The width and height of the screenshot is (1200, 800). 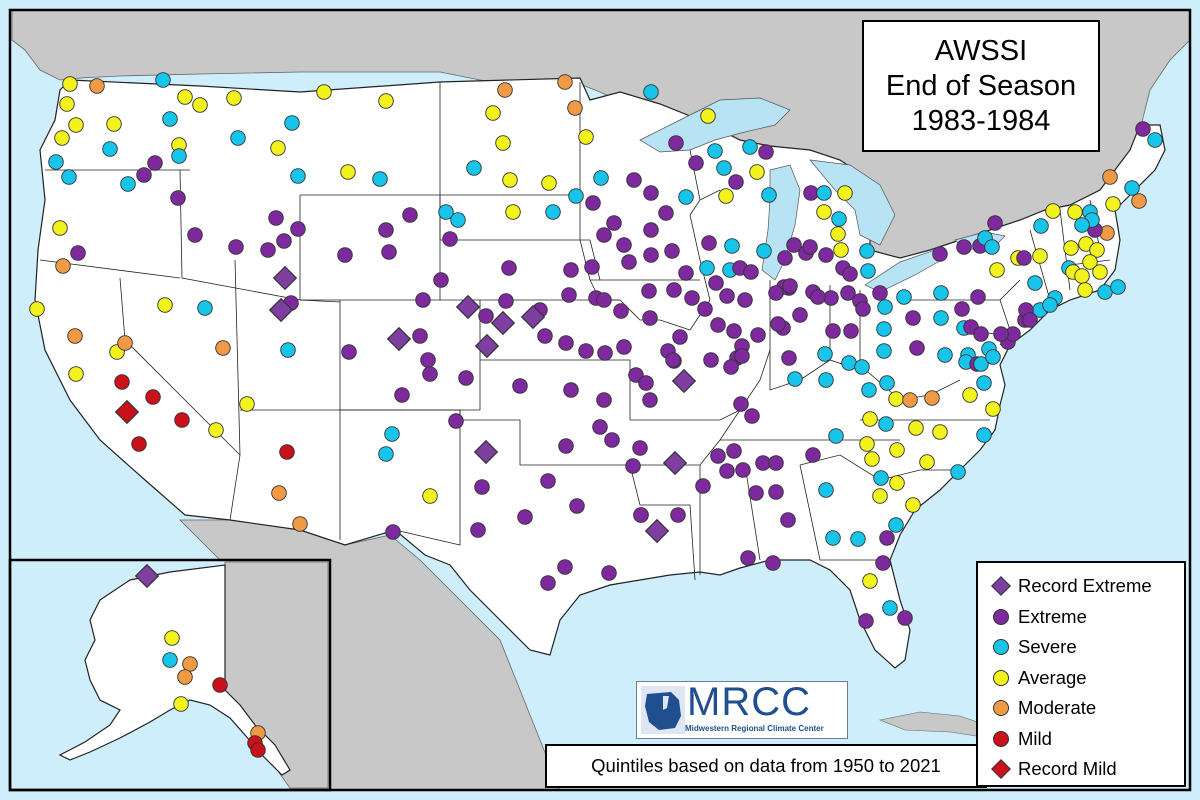 I want to click on legend-item-extreme: Extreme, so click(x=1084, y=617).